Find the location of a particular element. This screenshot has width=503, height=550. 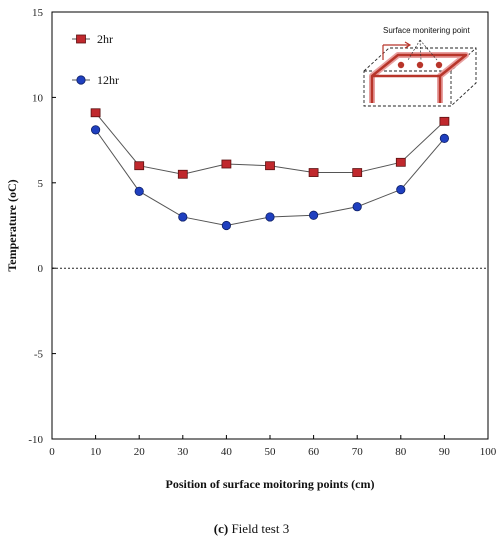

y-tick-label: -5 is located at coordinates (39, 355).